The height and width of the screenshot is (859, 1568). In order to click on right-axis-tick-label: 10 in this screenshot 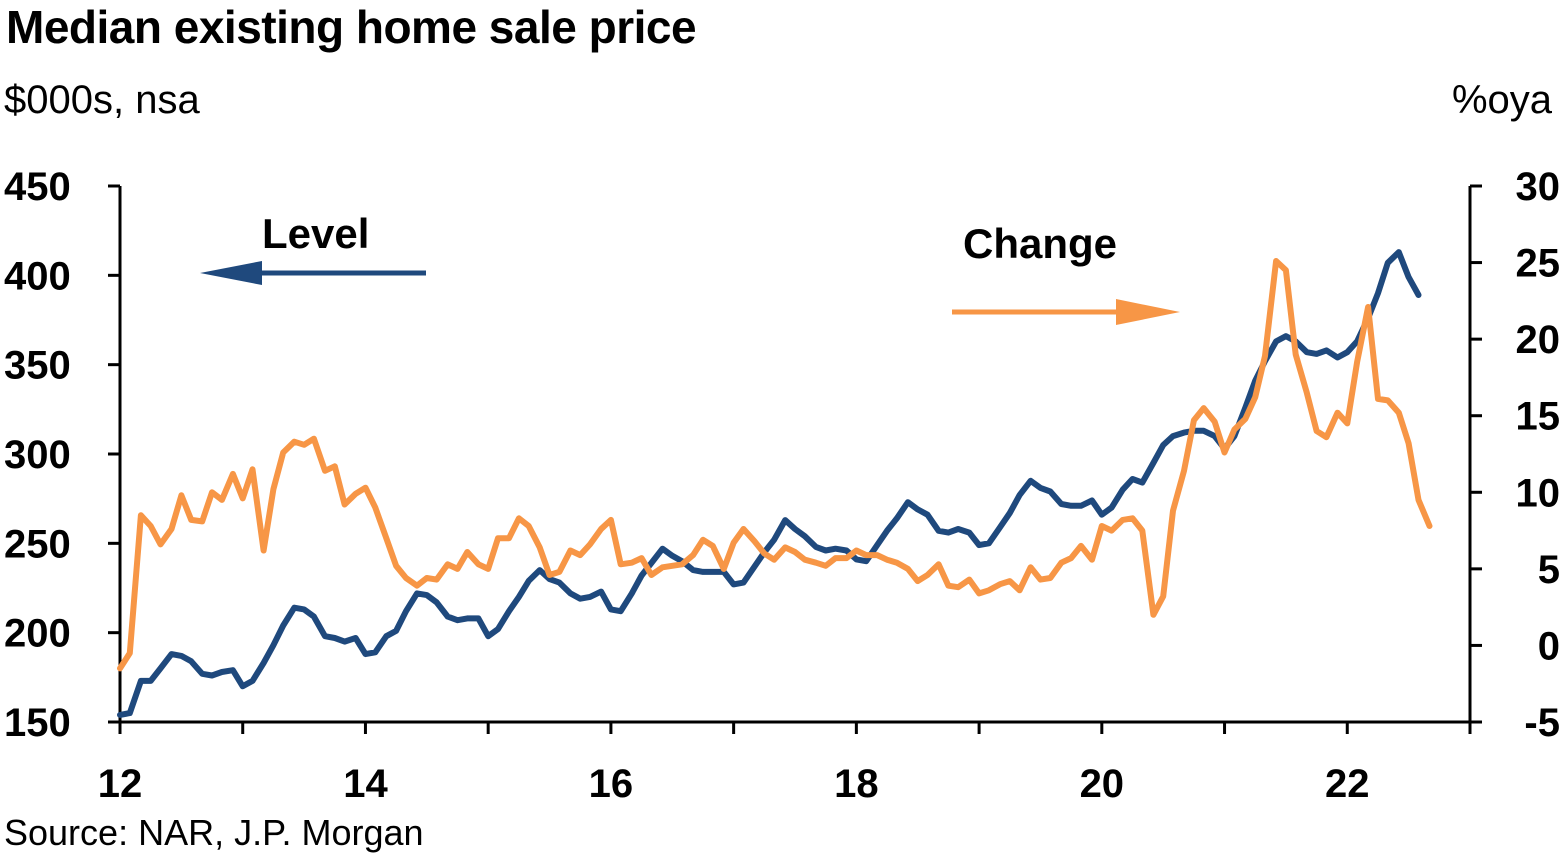, I will do `click(1538, 493)`.